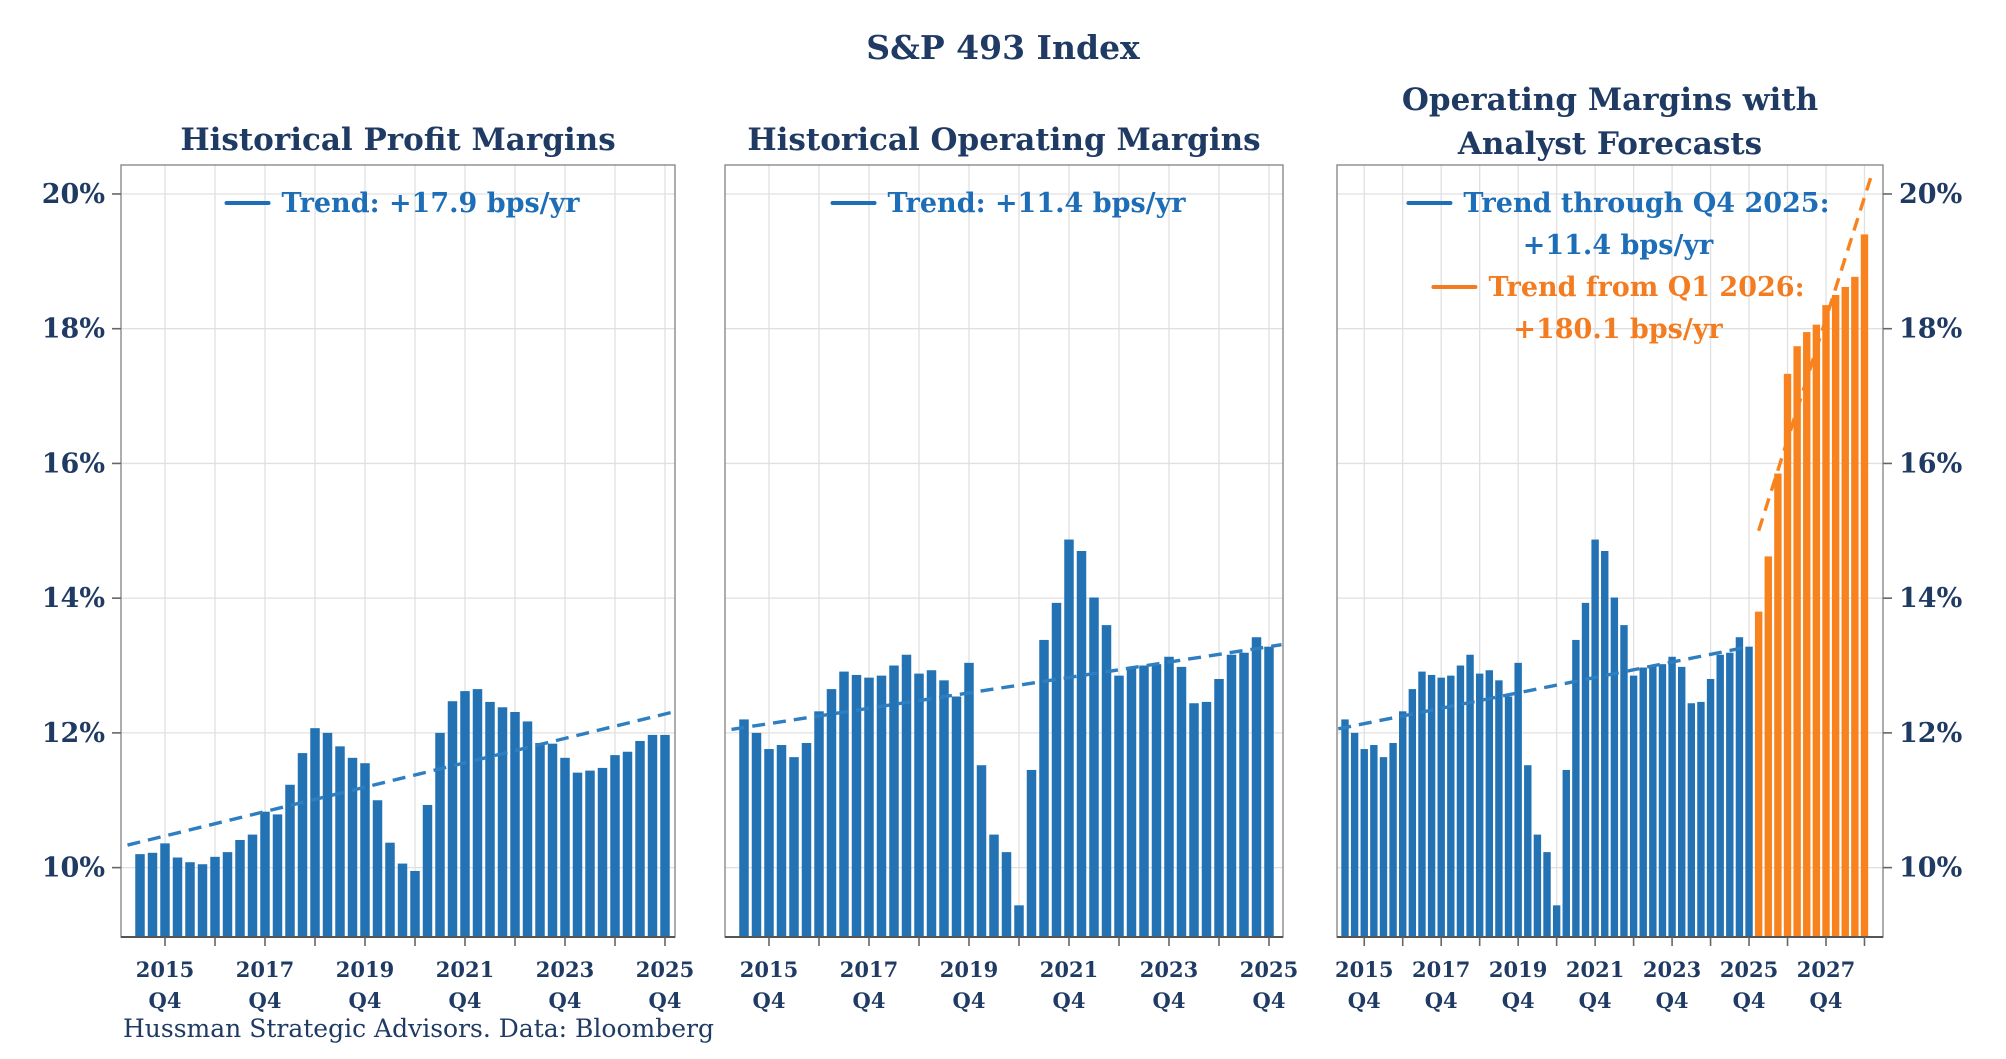  I want to click on legend-label: Trend from Q1 2026:, so click(1646, 287).